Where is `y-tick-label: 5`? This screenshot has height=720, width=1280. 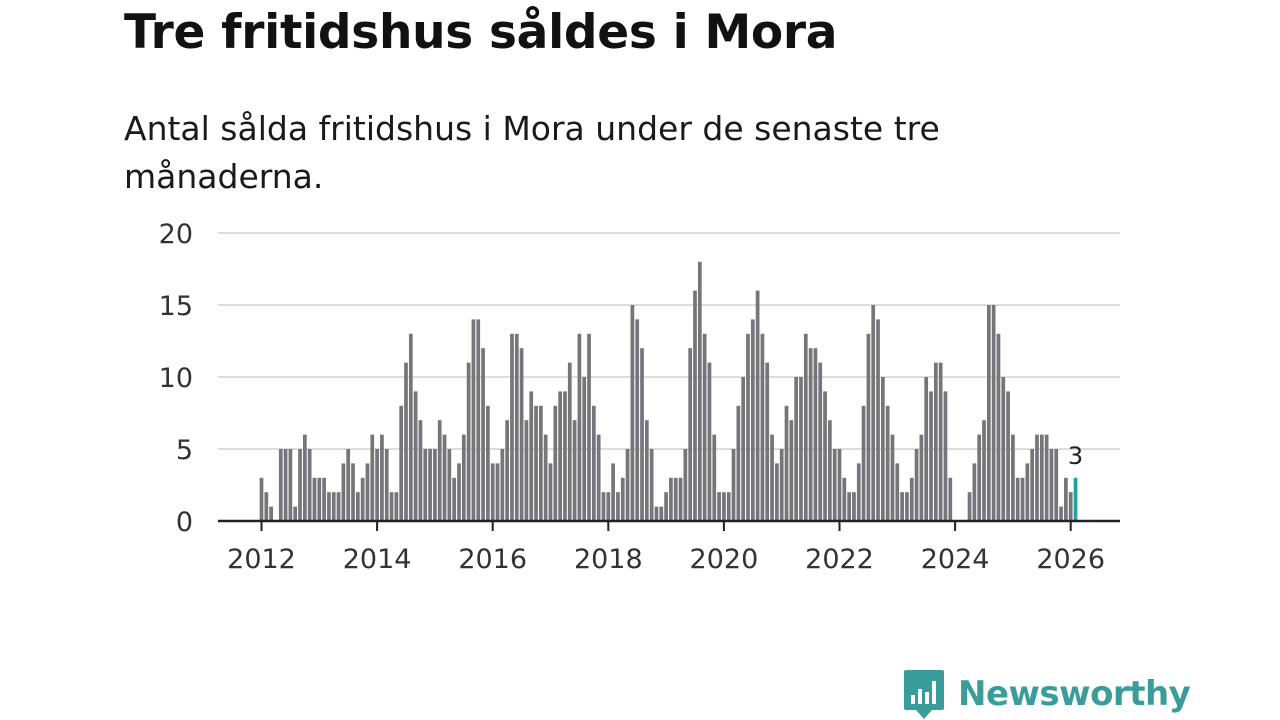 y-tick-label: 5 is located at coordinates (184, 450).